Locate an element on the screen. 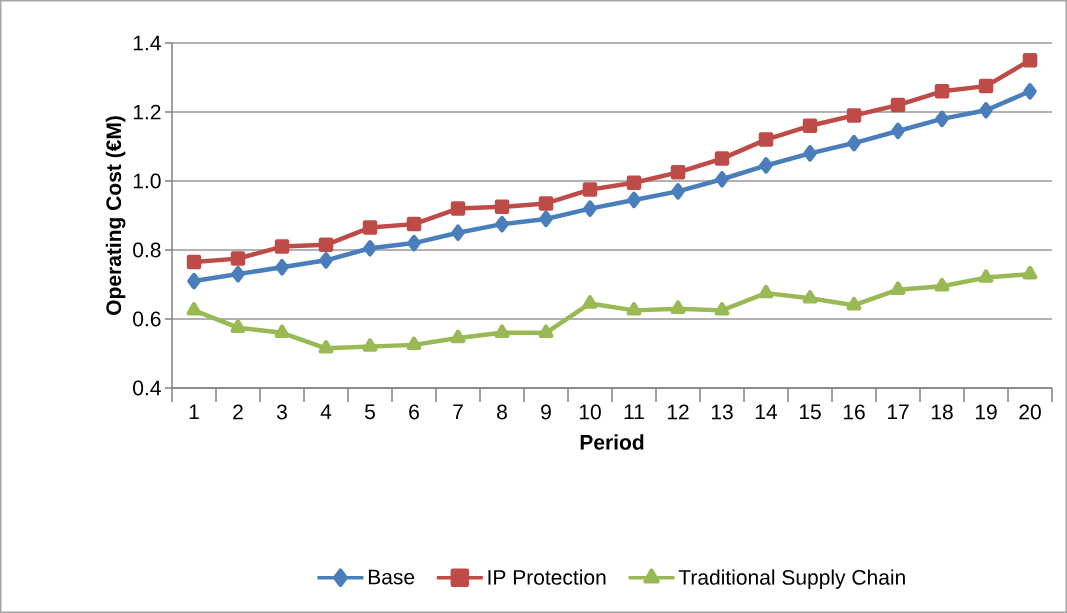 This screenshot has width=1067, height=613. x-tick-label: 10 is located at coordinates (590, 412).